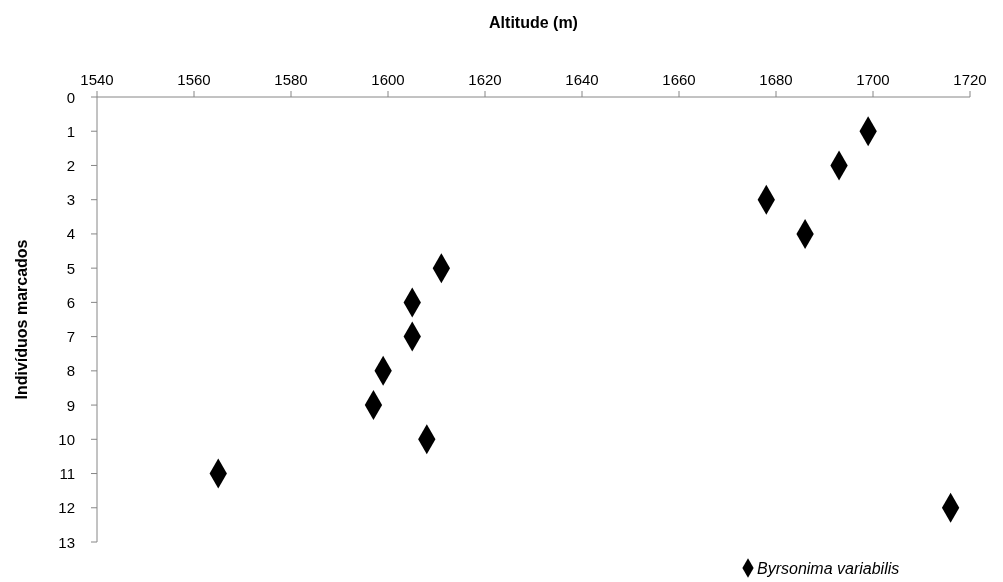  Describe the element at coordinates (70, 165) in the screenshot. I see `y-tick-label: 2` at that location.